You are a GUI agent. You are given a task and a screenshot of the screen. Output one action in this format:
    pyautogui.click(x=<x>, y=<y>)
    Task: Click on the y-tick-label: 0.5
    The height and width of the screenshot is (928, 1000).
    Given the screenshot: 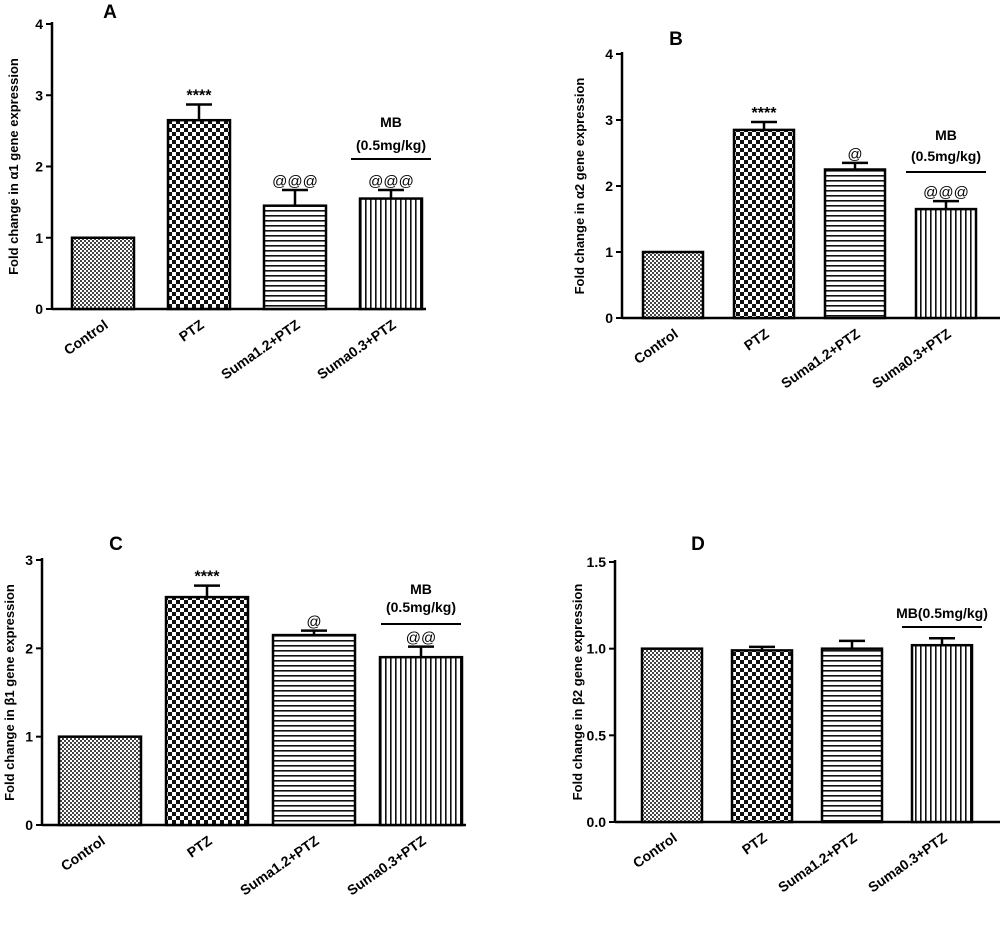 What is the action you would take?
    pyautogui.click(x=597, y=735)
    